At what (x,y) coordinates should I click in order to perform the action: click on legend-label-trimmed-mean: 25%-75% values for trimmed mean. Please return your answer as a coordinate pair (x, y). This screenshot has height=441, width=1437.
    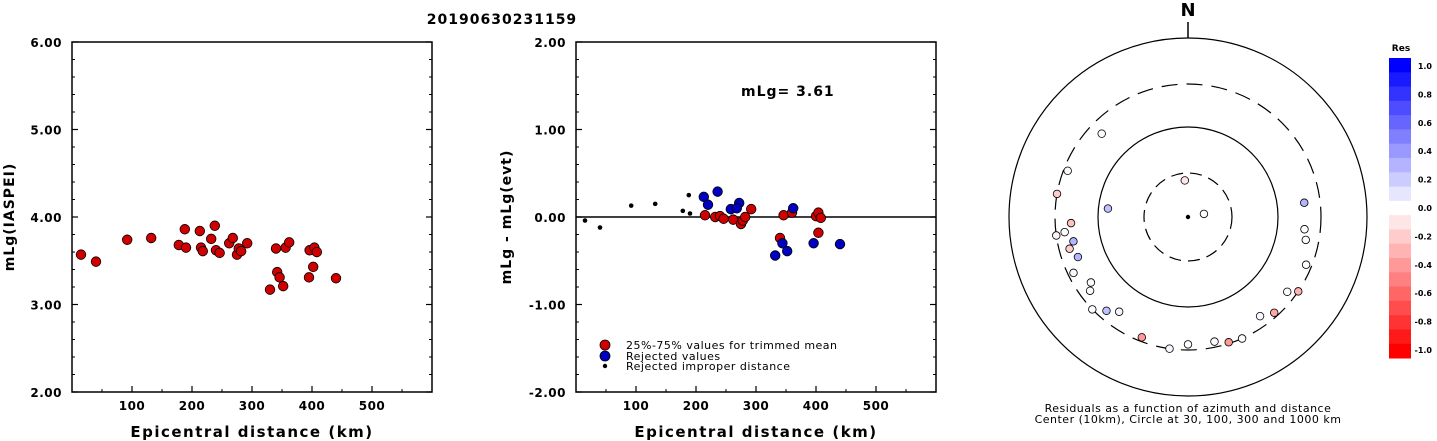
    Looking at the image, I should click on (732, 345).